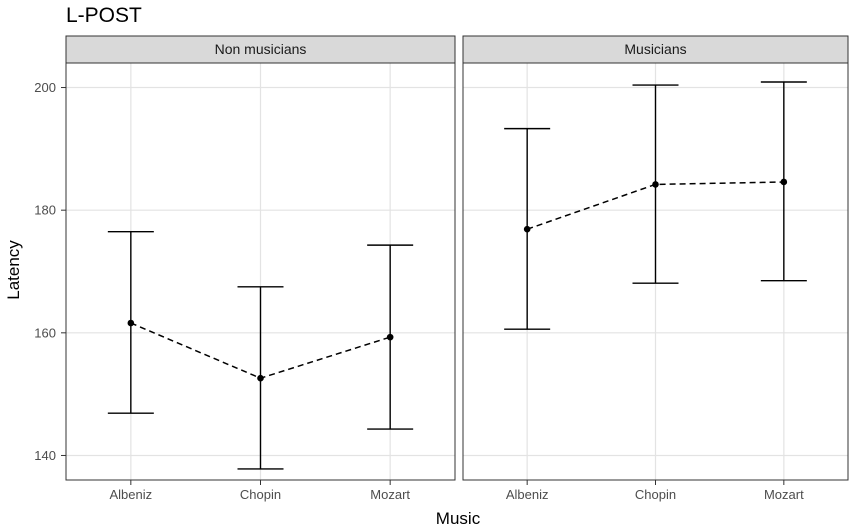  I want to click on y-tick-label: 140, so click(45, 455).